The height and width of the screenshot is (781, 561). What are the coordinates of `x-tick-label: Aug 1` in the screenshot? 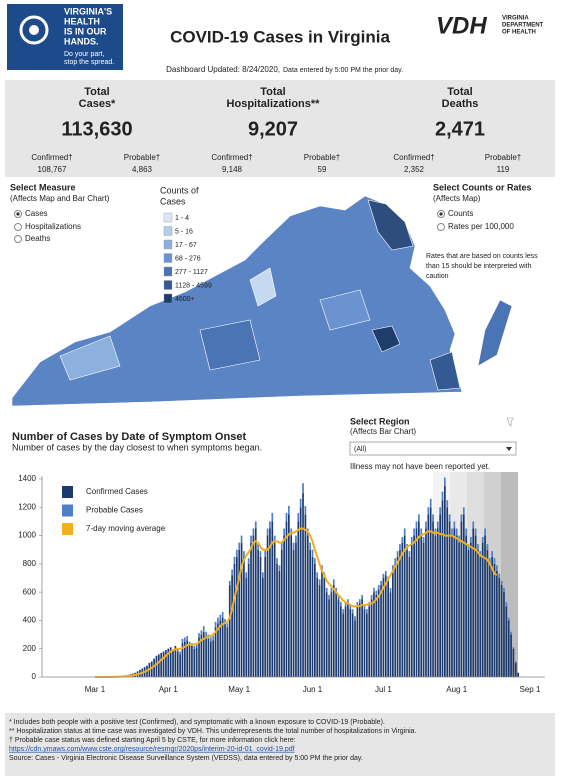 It's located at (456, 689).